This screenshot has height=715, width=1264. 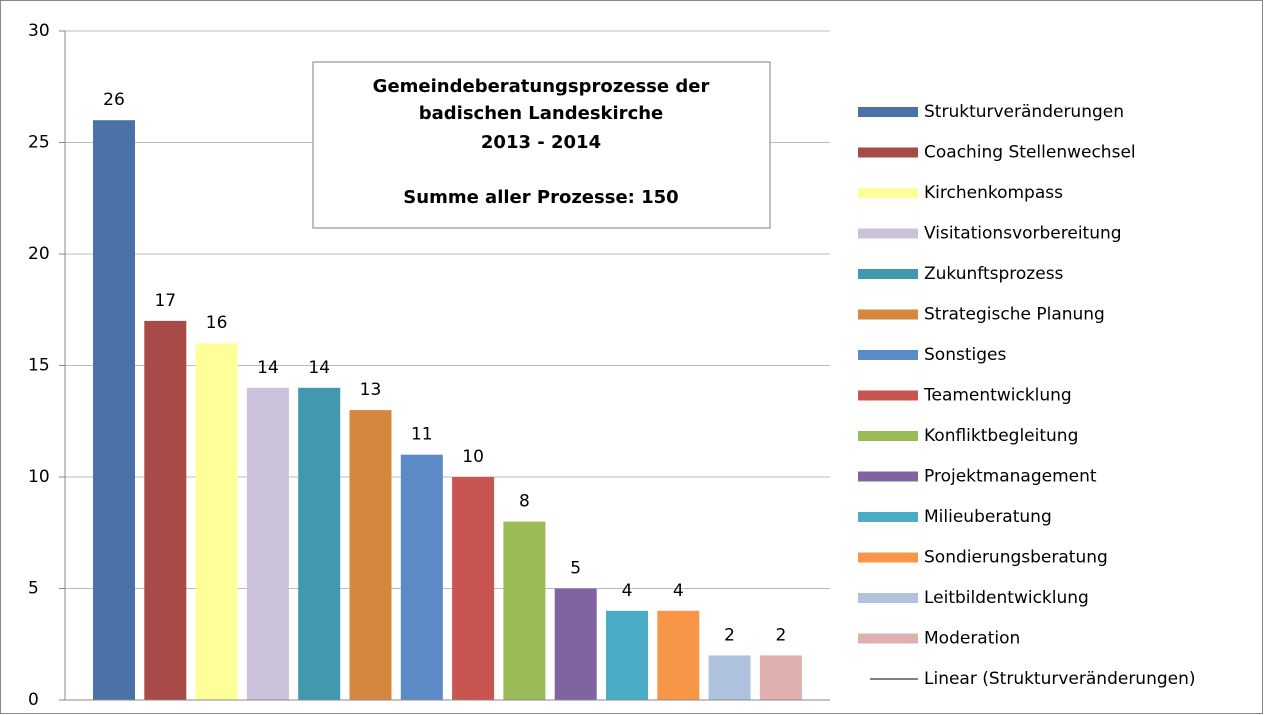 I want to click on data-label: 26, so click(x=114, y=100).